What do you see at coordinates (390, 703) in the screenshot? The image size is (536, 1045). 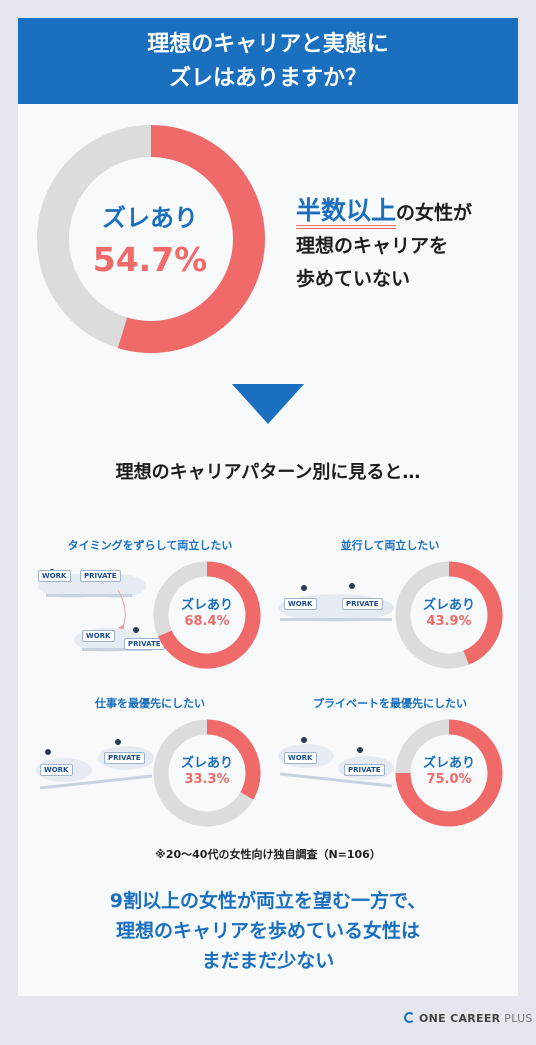 I see `pattern-title-private-first: プライベートを最優先にしたい` at bounding box center [390, 703].